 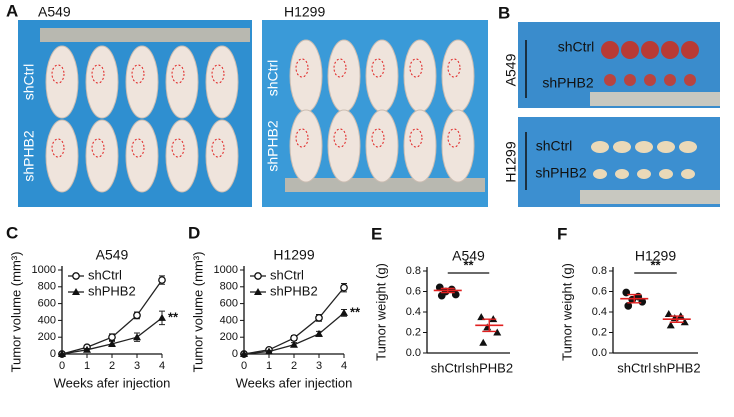 What do you see at coordinates (12, 10) in the screenshot?
I see `panel-label: A` at bounding box center [12, 10].